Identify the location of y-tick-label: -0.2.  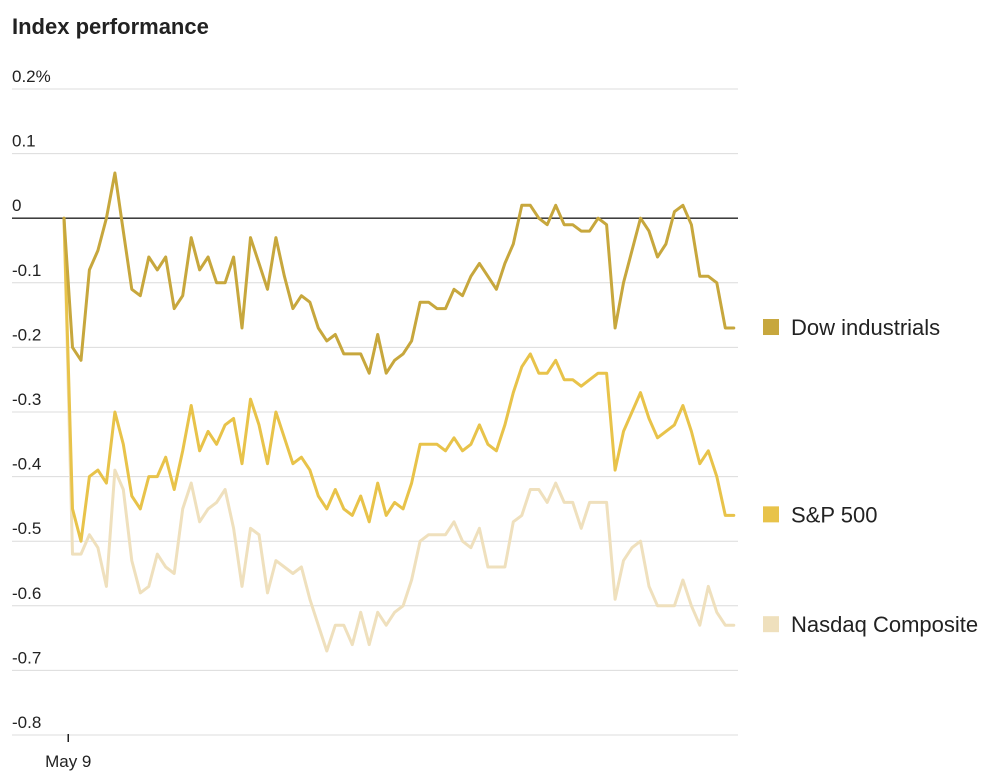
(26, 334).